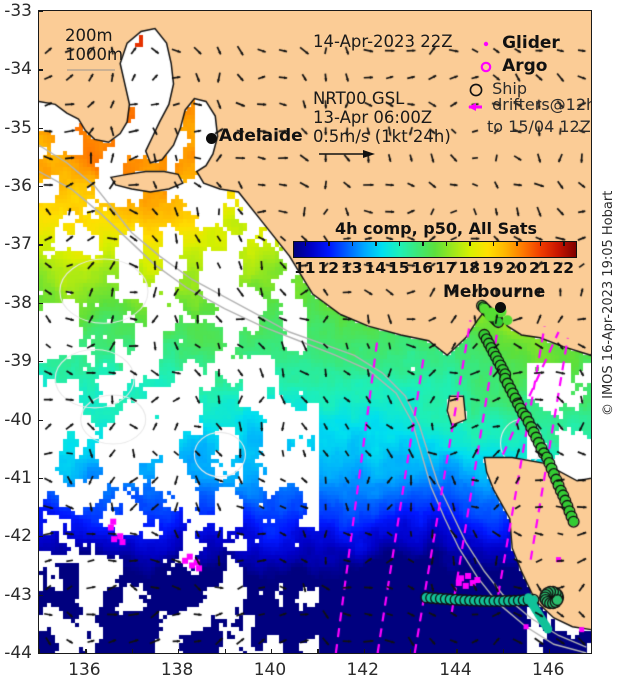 The image size is (628, 692). What do you see at coordinates (525, 66) in the screenshot?
I see `legend-label-argo: Argo` at bounding box center [525, 66].